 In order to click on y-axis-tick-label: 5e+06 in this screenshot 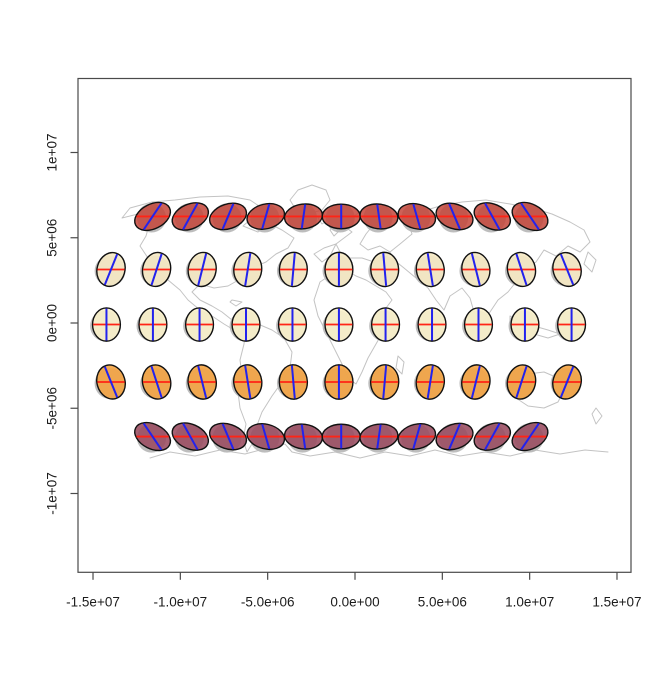, I will do `click(52, 238)`.